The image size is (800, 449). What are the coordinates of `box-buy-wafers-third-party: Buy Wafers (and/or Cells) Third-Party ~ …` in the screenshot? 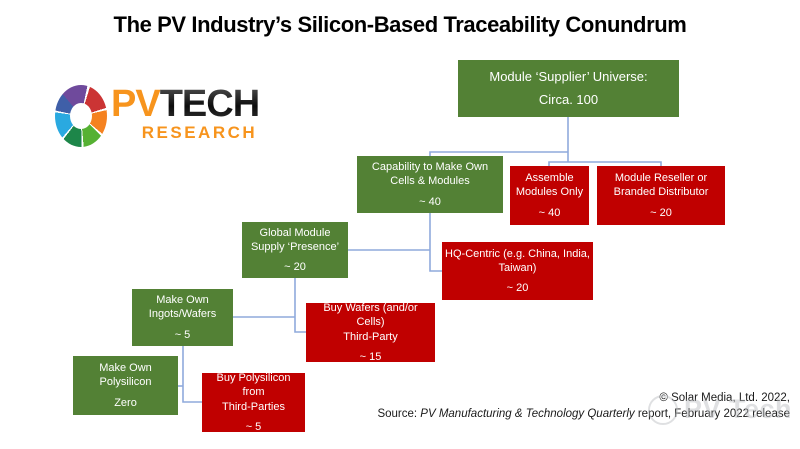 It's located at (370, 332).